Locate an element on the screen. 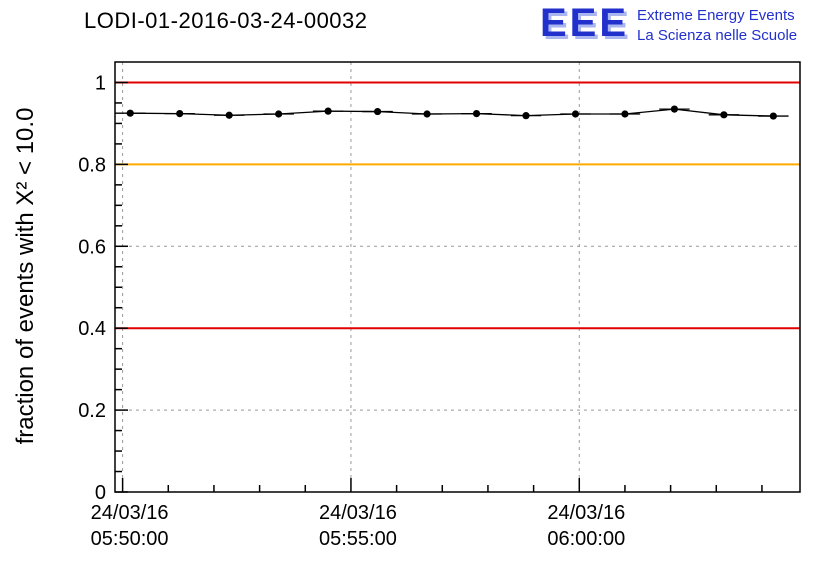 This screenshot has width=836, height=572. svg-text: 0.6 is located at coordinates (92, 247).